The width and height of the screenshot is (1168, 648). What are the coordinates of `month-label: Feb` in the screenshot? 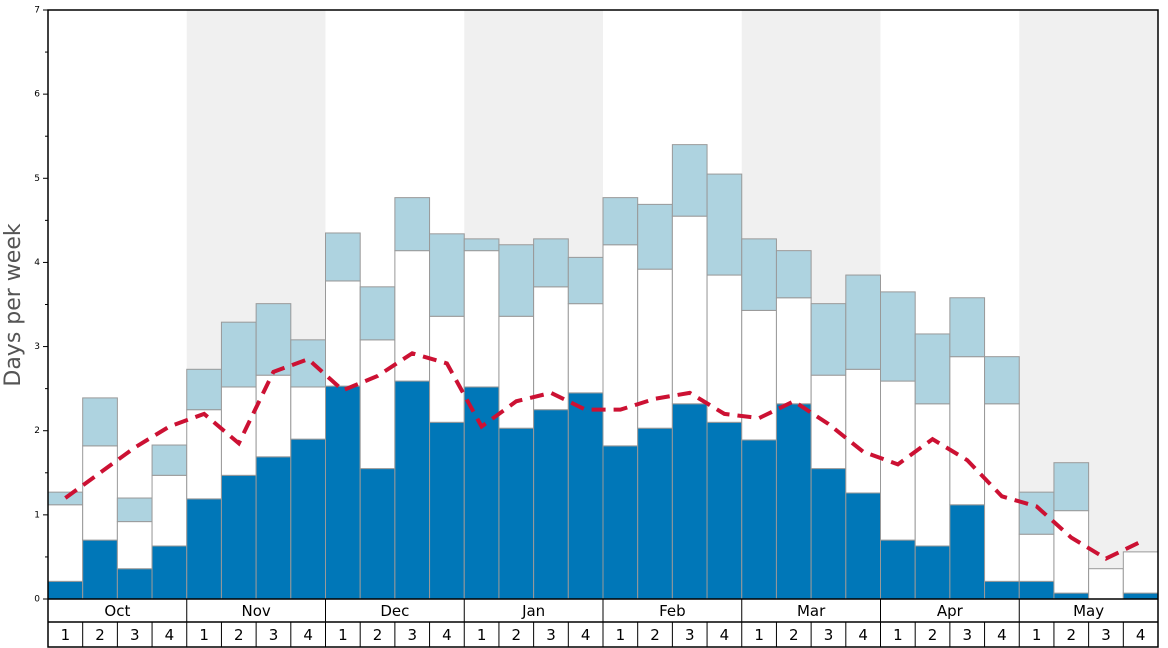 It's located at (672, 611).